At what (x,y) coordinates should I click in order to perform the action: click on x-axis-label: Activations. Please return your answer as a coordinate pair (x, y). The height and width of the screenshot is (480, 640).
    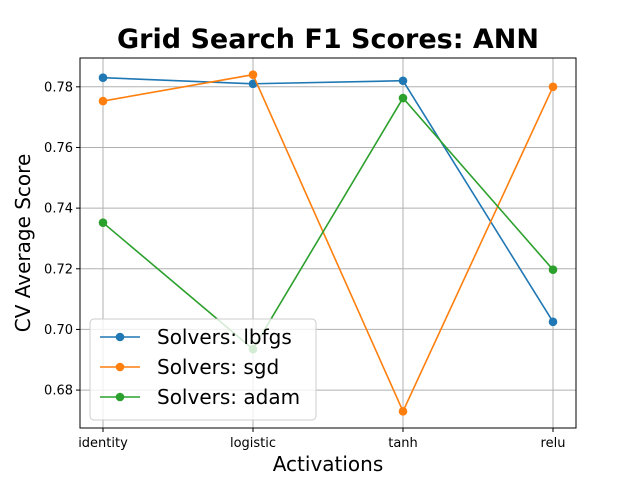
    Looking at the image, I should click on (328, 464).